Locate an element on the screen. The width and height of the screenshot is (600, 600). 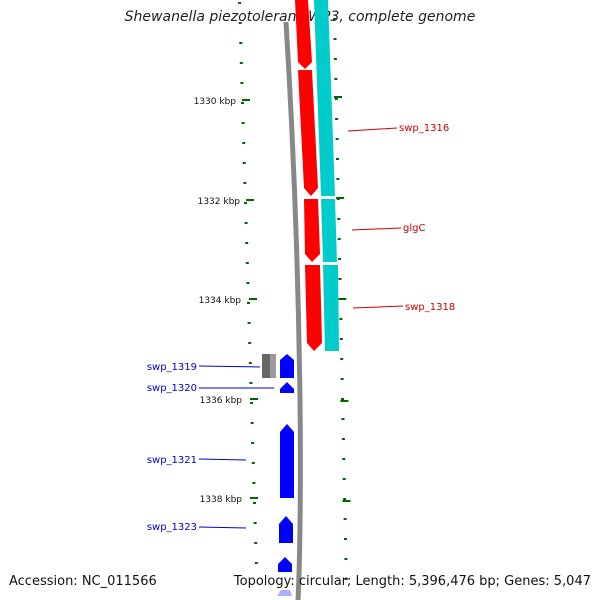
gene-label-glgc: glgC is located at coordinates (414, 228).